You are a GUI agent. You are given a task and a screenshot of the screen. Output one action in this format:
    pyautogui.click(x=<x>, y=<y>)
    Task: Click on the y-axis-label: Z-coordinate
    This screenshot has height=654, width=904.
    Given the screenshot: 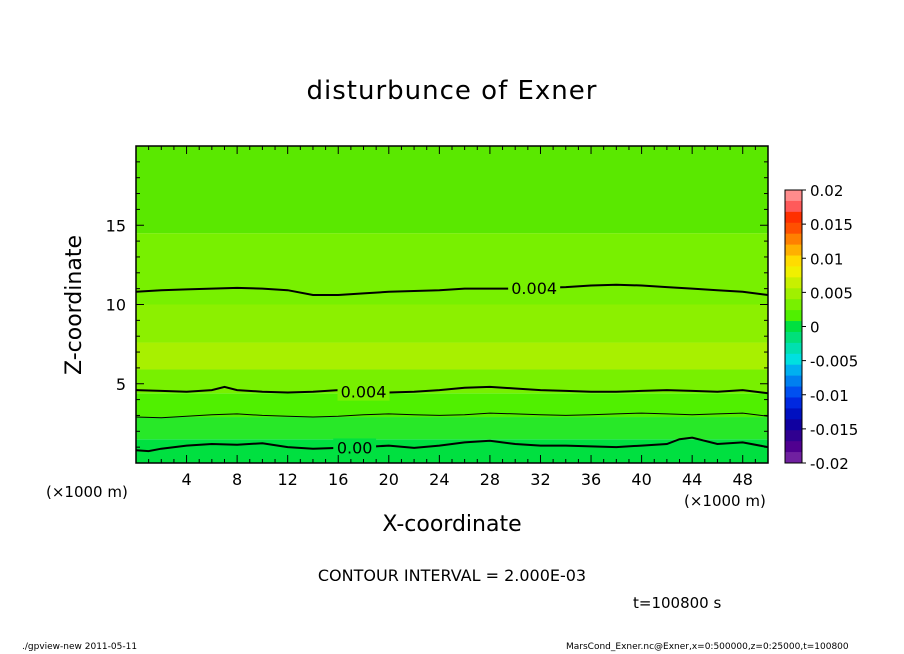 What is the action you would take?
    pyautogui.click(x=74, y=305)
    